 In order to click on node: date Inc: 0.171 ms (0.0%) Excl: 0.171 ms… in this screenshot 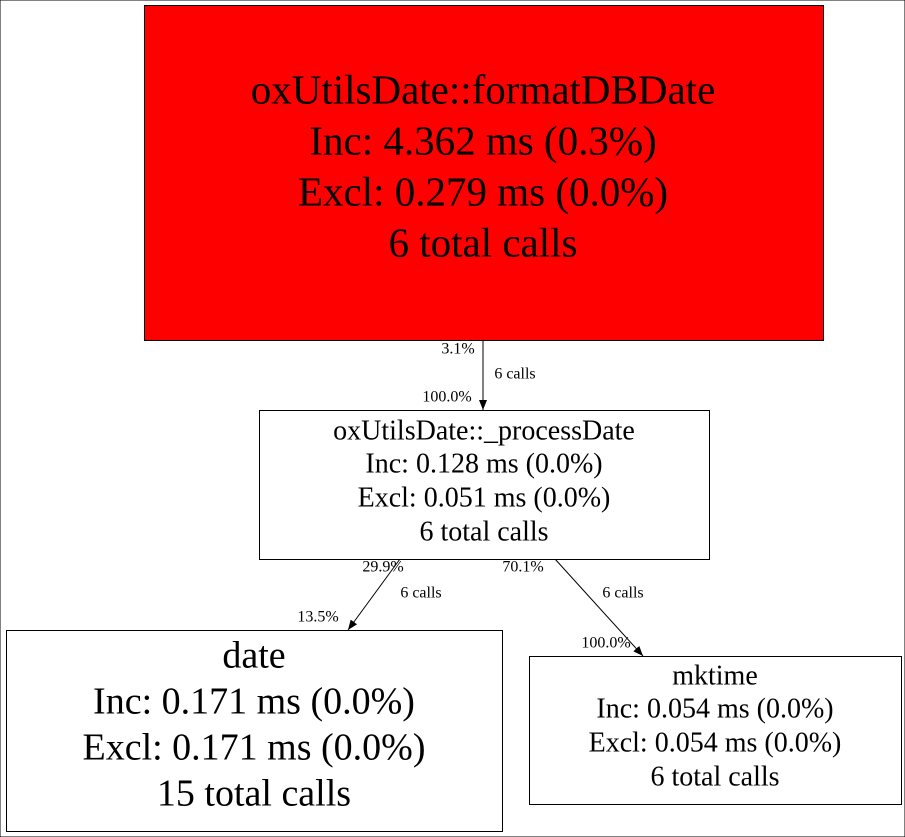, I will do `click(254, 731)`.